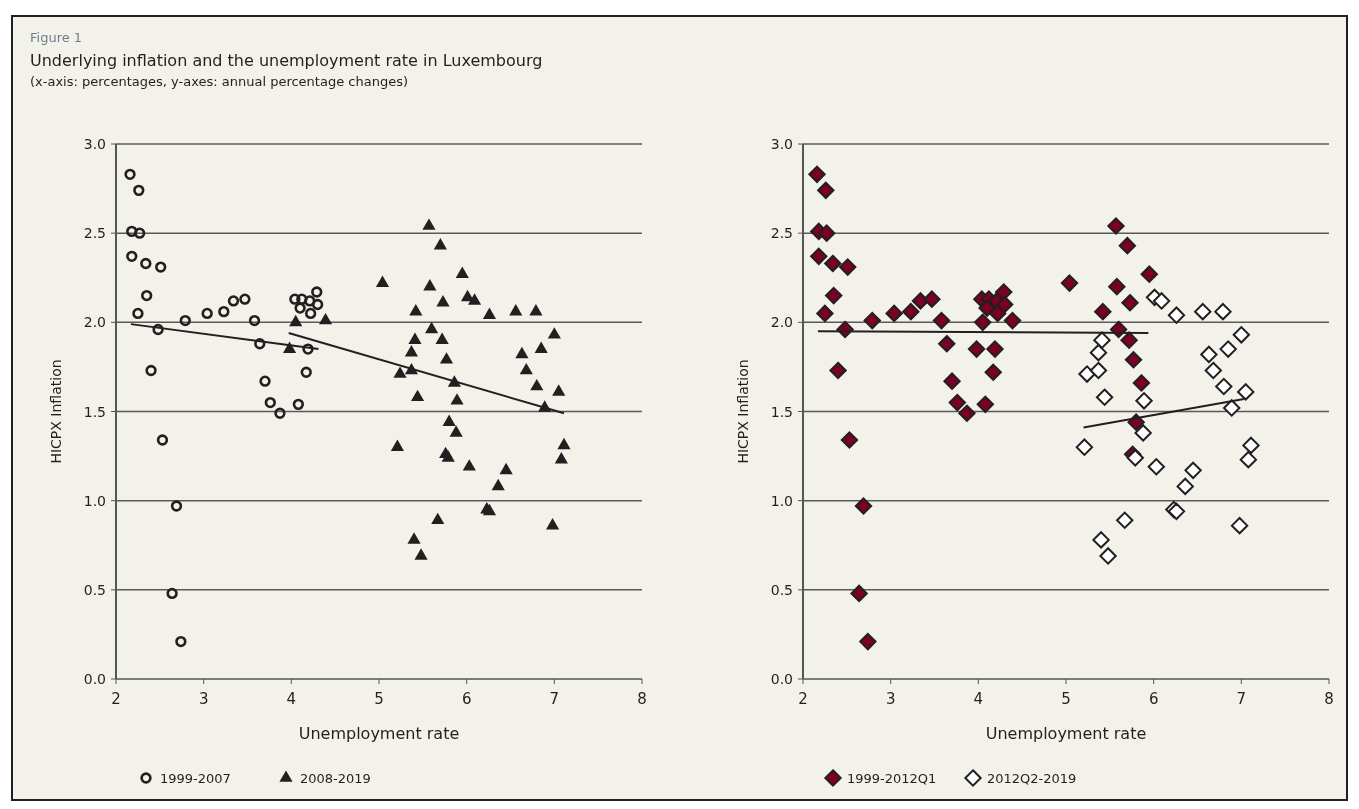  What do you see at coordinates (335, 778) in the screenshot?
I see `legend-label: 2008-2019` at bounding box center [335, 778].